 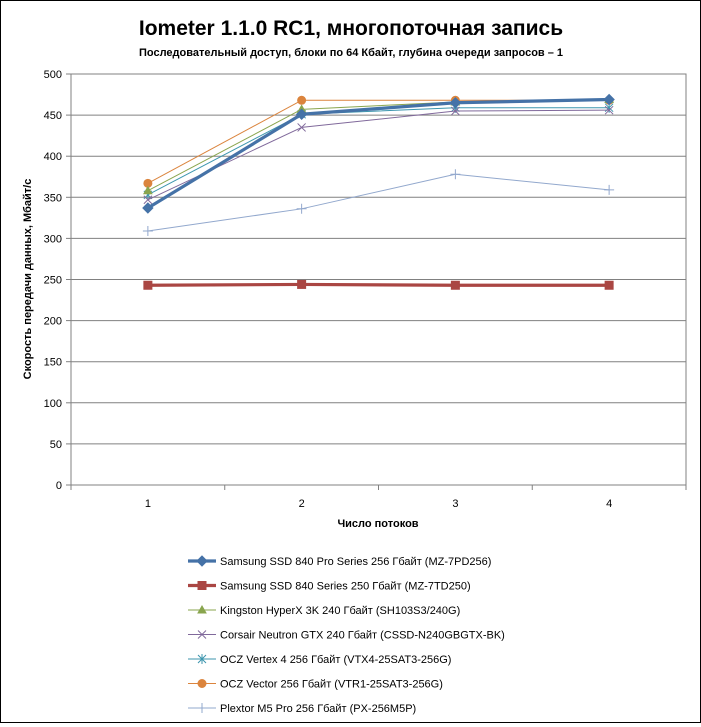 I want to click on y-tick-label: 100, so click(x=53, y=404).